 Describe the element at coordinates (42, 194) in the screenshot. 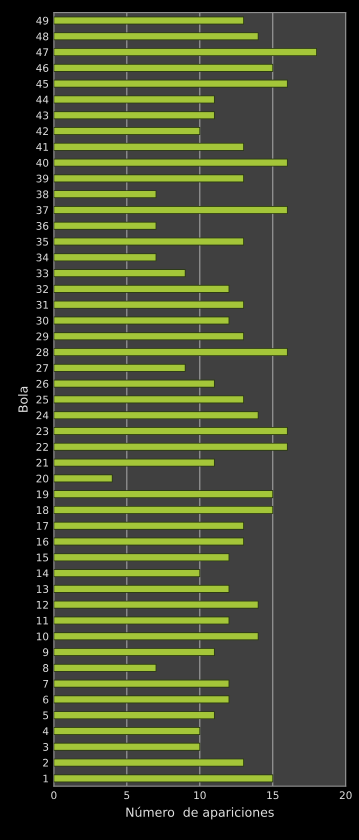

I see `y-tick-label: 38` at that location.